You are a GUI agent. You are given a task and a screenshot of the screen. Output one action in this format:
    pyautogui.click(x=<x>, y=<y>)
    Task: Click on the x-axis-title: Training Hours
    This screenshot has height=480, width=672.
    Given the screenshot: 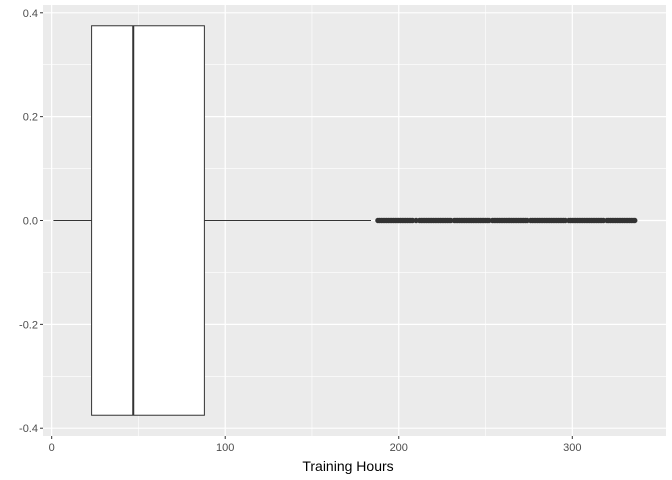 What is the action you would take?
    pyautogui.click(x=347, y=466)
    